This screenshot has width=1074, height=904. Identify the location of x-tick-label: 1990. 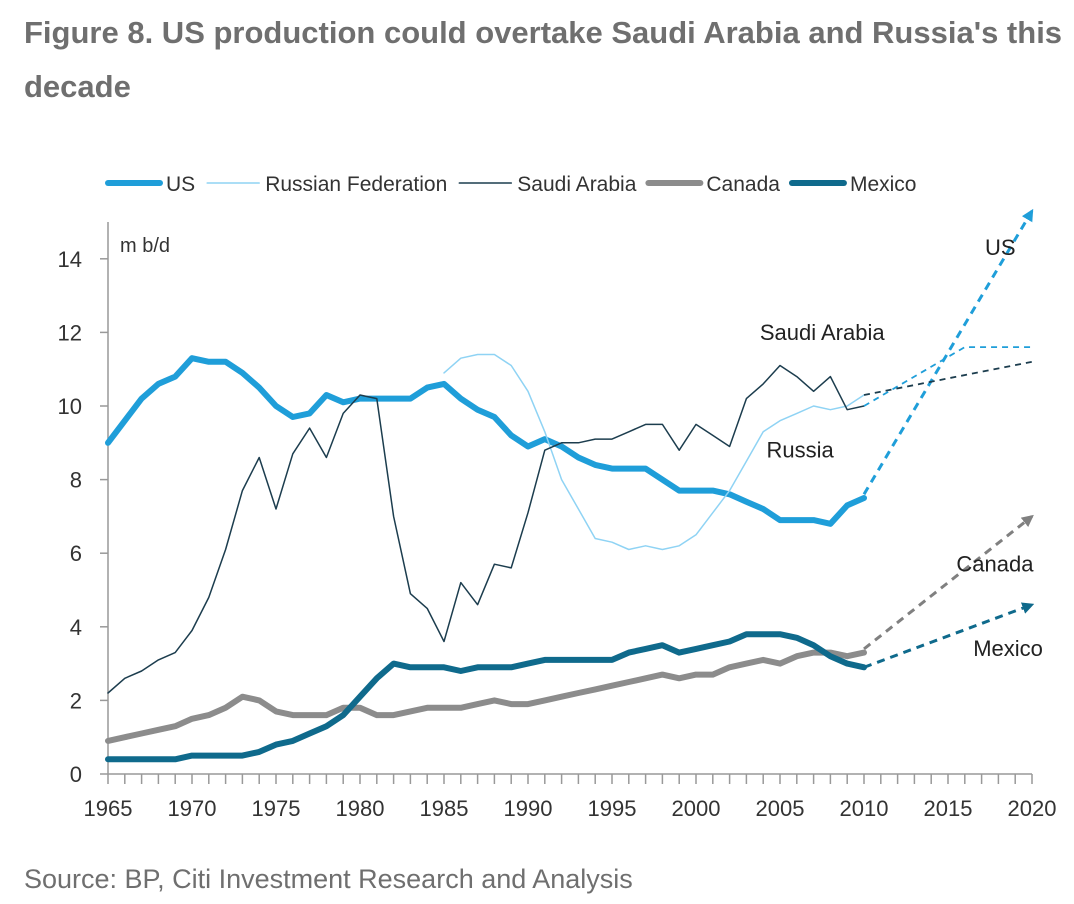
(528, 808).